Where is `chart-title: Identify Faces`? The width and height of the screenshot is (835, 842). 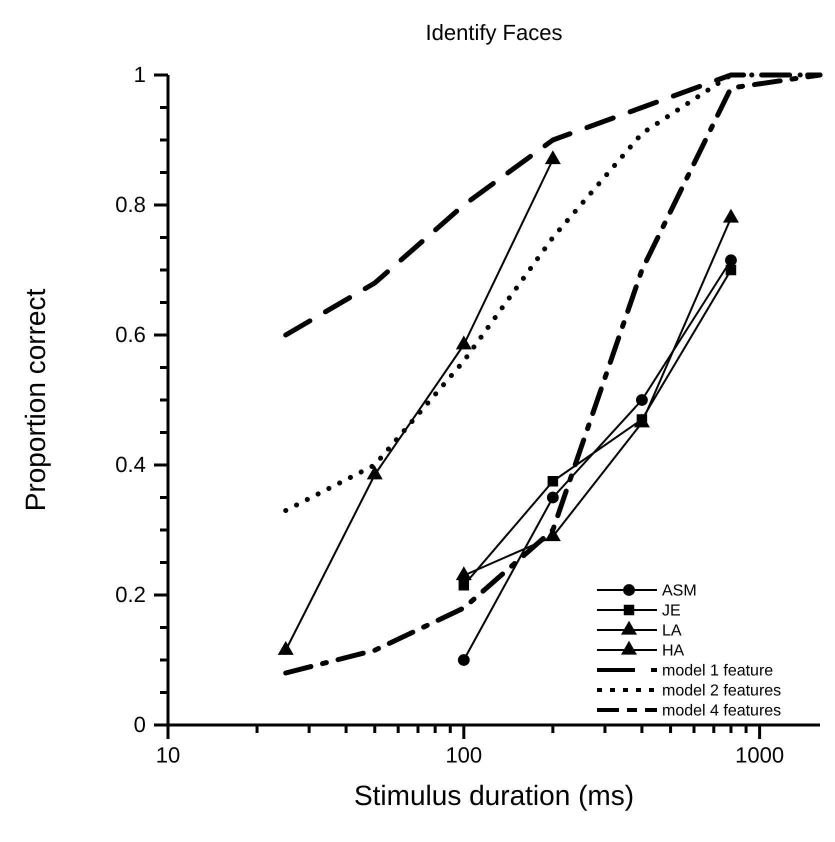 chart-title: Identify Faces is located at coordinates (494, 32).